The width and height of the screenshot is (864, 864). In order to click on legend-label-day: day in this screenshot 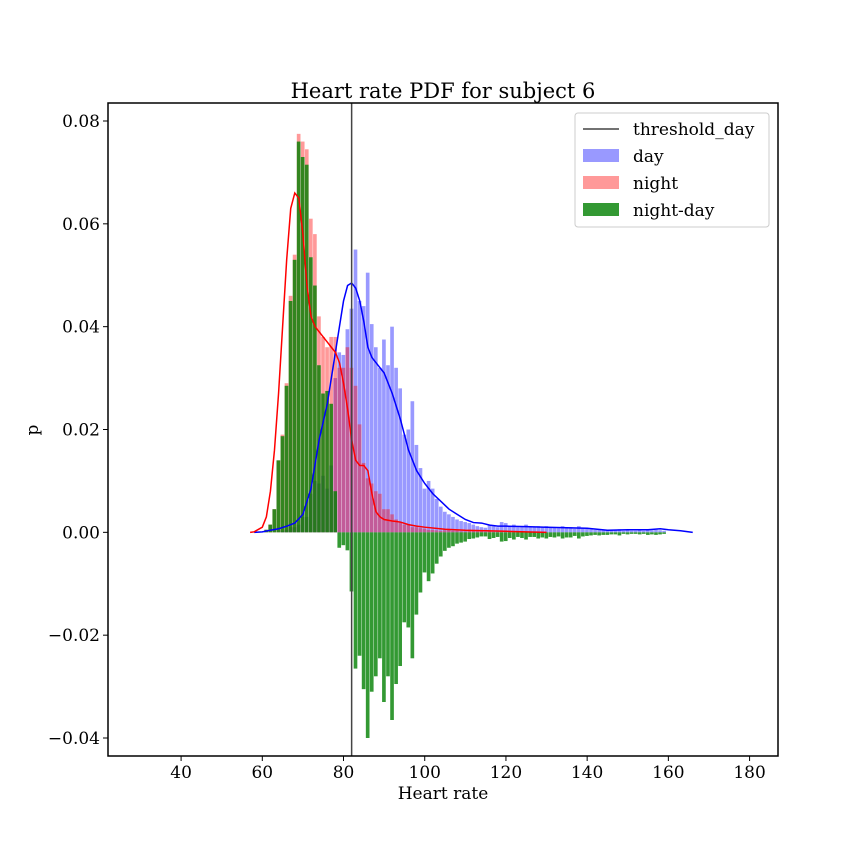, I will do `click(648, 157)`.